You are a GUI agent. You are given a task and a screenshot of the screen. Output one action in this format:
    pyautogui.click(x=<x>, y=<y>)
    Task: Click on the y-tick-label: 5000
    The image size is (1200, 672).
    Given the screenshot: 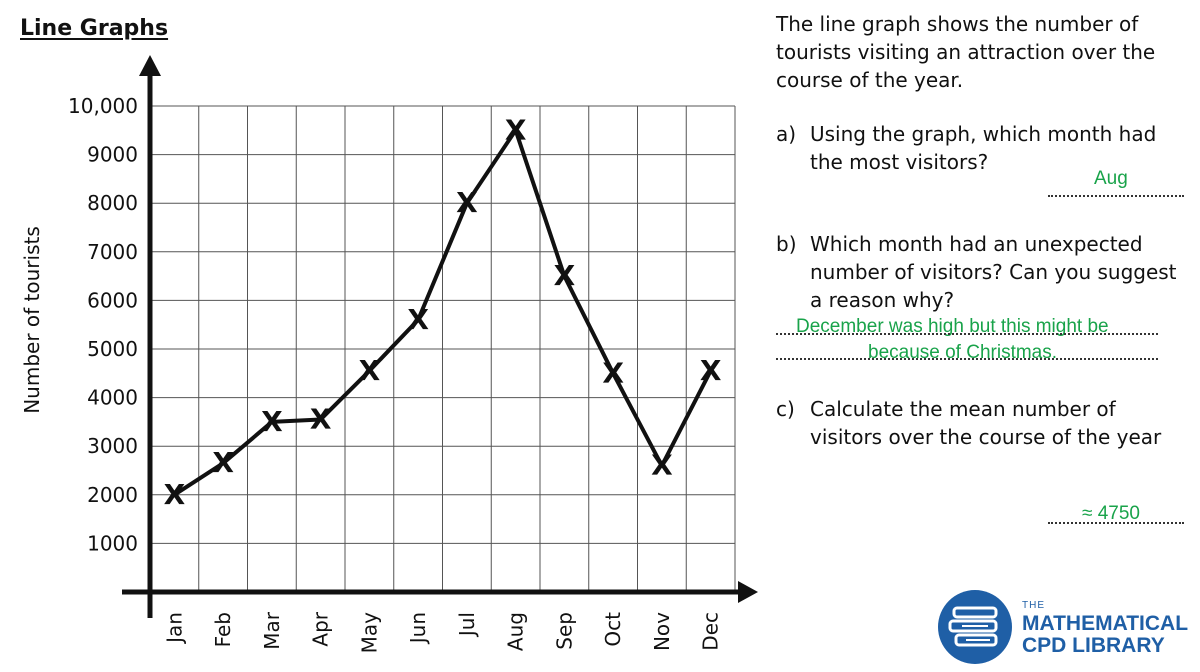 What is the action you would take?
    pyautogui.click(x=112, y=349)
    